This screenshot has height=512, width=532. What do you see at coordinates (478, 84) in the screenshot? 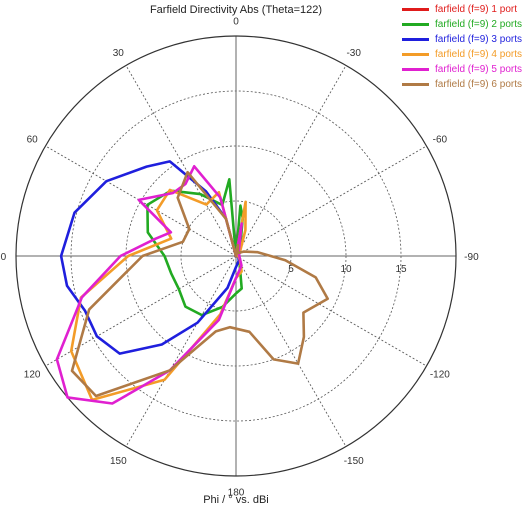
I see `legend-label: farfield (f=9) 6 ports` at bounding box center [478, 84].